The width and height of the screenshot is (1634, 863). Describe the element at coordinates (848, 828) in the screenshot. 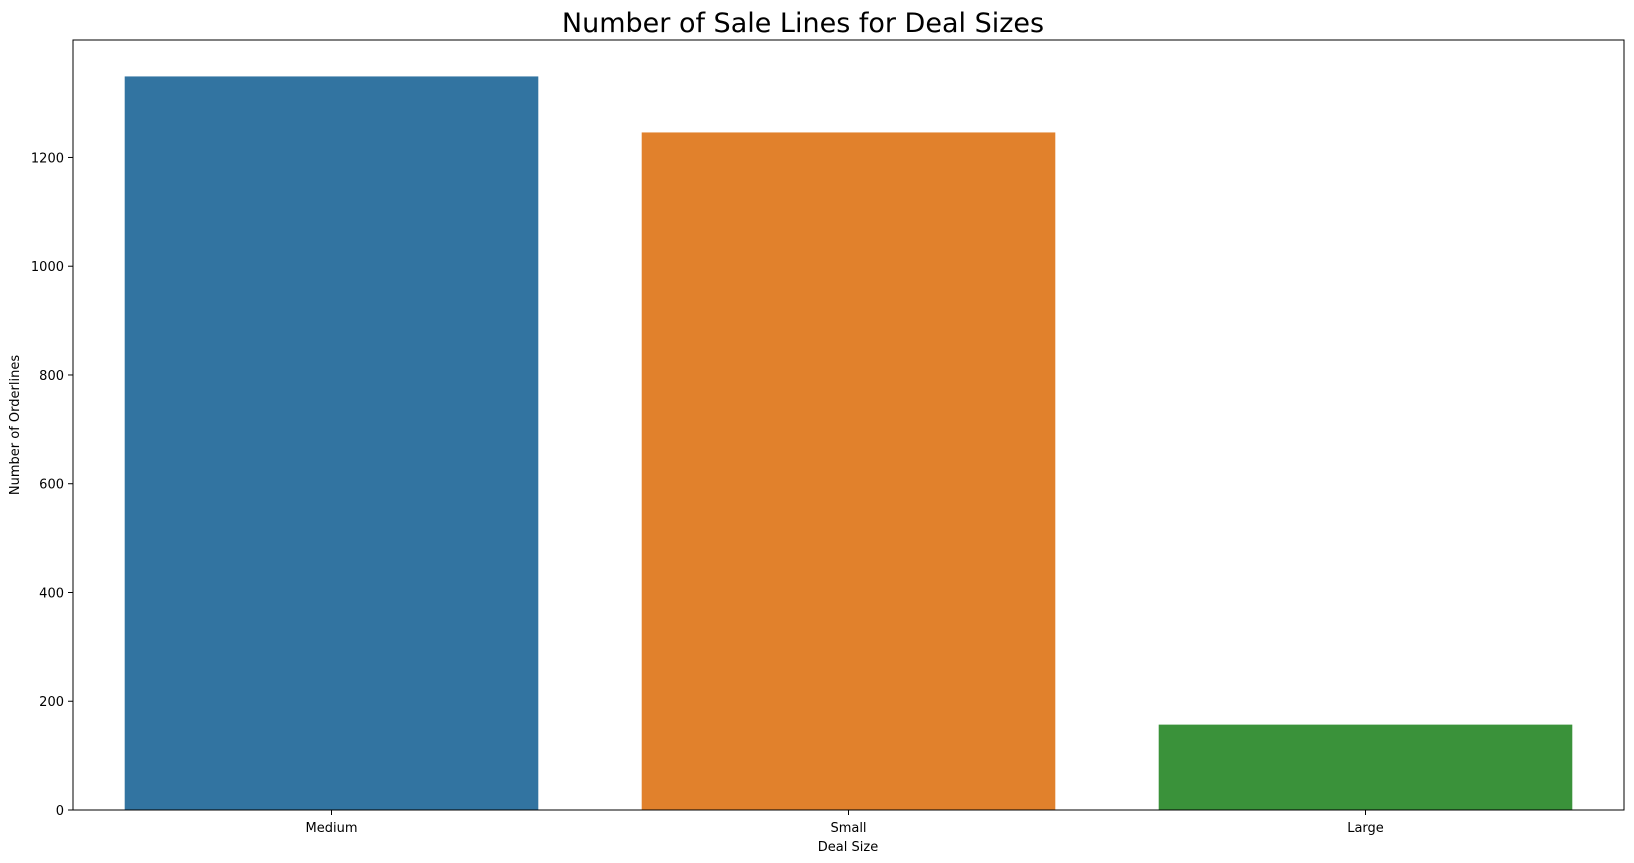

I see `x-tick-label: Small` at that location.